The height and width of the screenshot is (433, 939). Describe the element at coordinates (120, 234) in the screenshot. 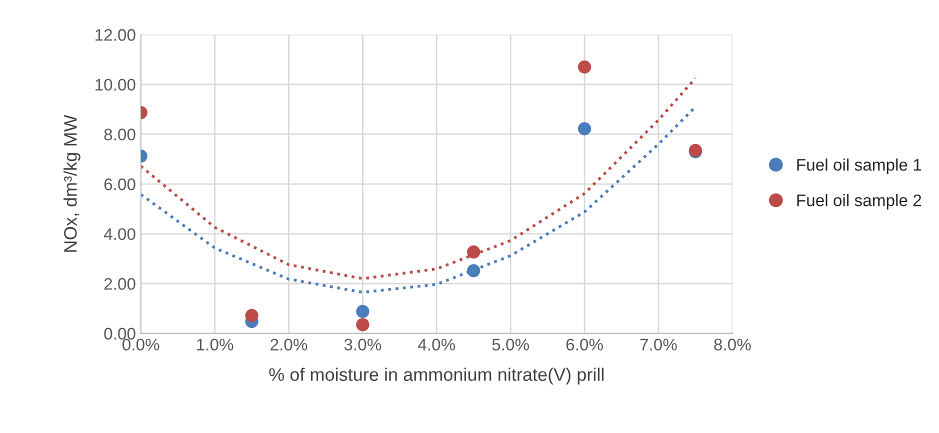

I see `y-tick-label: 4.00` at that location.